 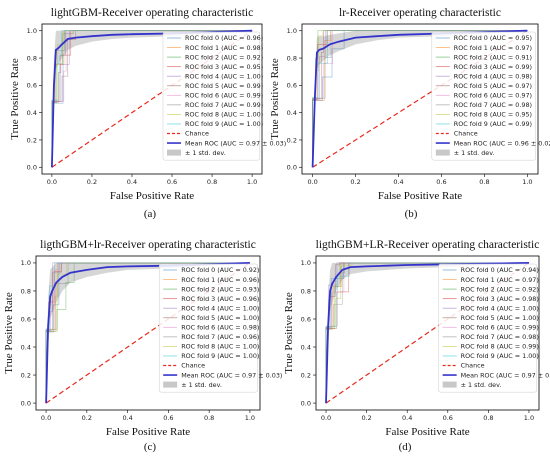 I want to click on panel-caption: (c), so click(x=150, y=447).